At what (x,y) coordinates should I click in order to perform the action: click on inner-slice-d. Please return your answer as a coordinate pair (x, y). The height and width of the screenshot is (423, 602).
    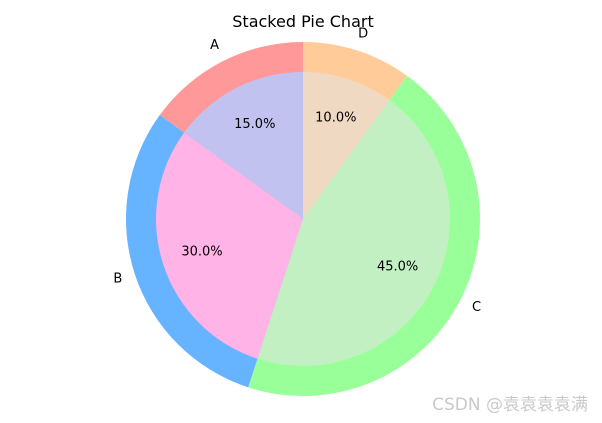
    Looking at the image, I should click on (346, 145).